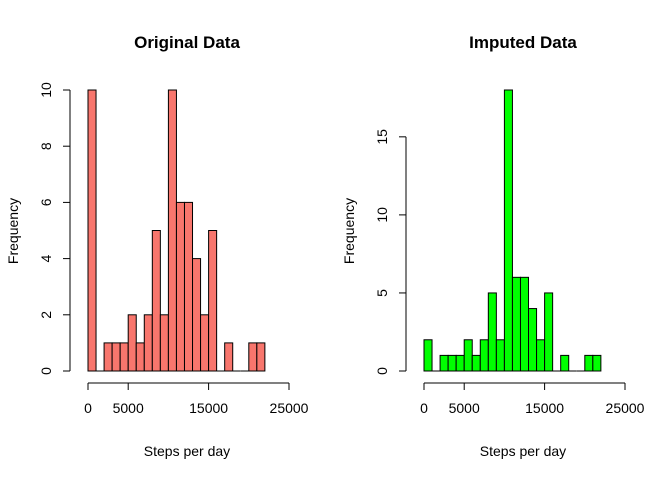  What do you see at coordinates (187, 42) in the screenshot?
I see `chart-title: Original Data` at bounding box center [187, 42].